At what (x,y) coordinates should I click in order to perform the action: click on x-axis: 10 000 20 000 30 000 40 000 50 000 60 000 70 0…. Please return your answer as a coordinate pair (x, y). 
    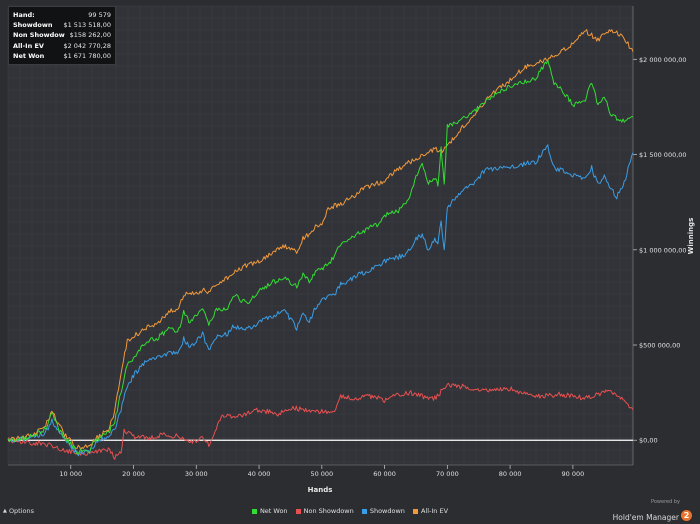
    Looking at the image, I should click on (320, 471).